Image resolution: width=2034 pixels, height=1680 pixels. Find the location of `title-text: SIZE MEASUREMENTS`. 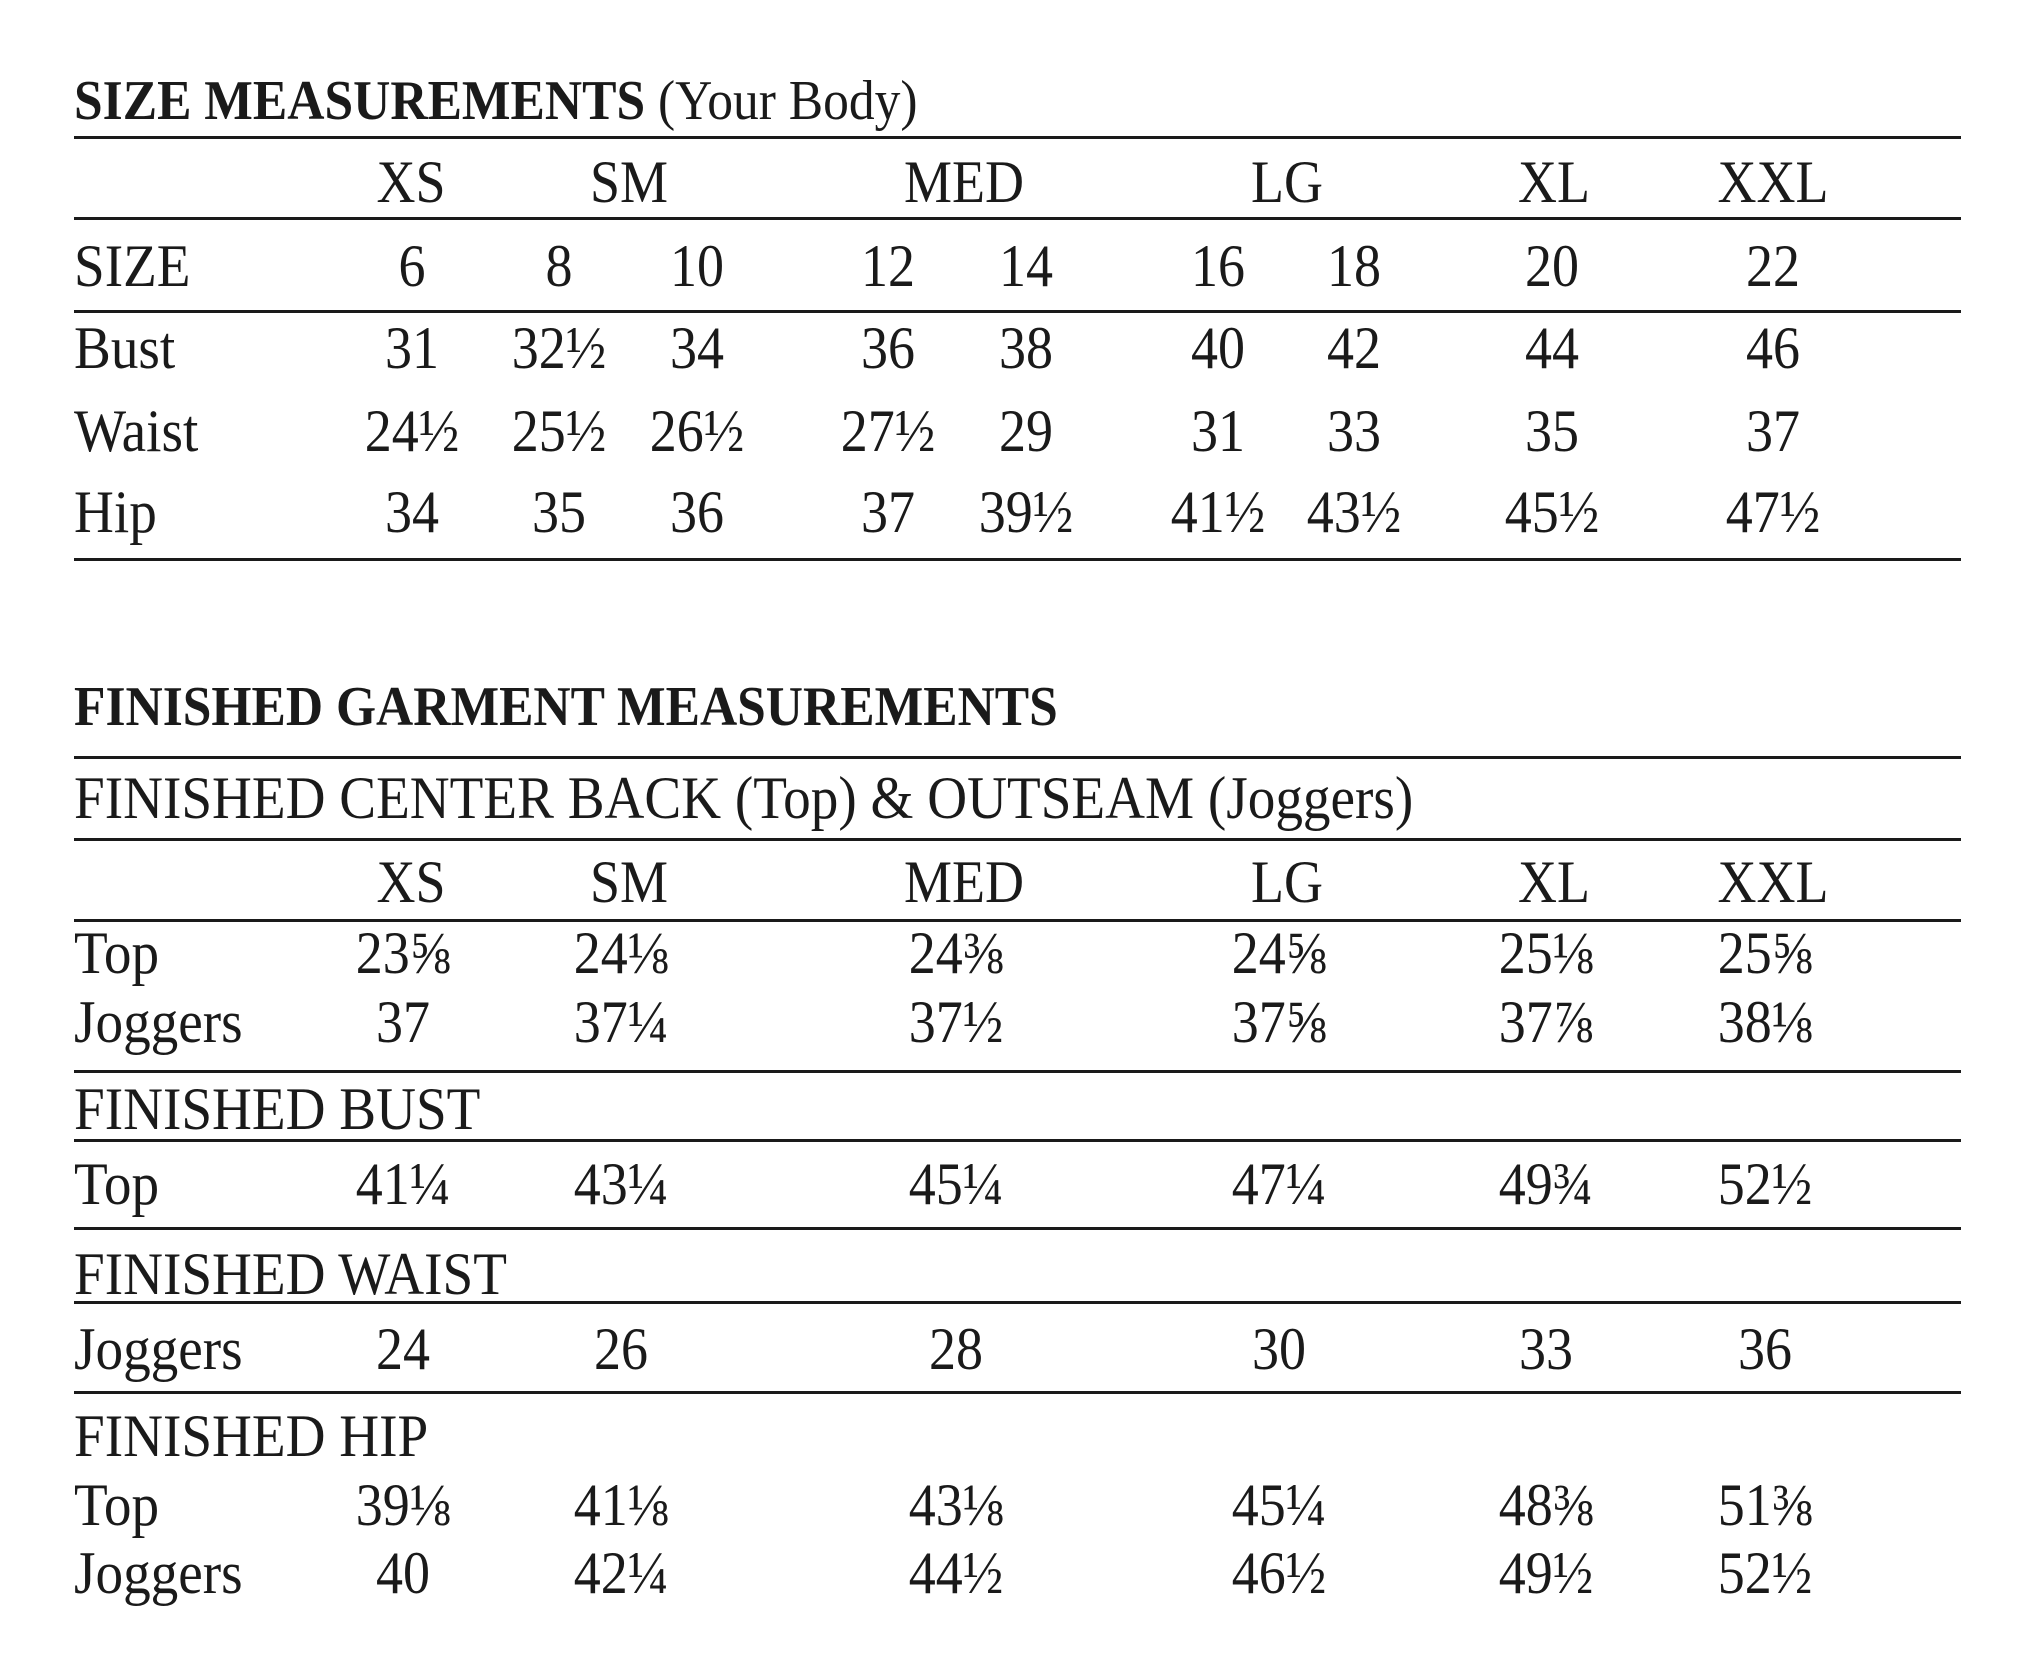

title-text: SIZE MEASUREMENTS is located at coordinates (360, 101).